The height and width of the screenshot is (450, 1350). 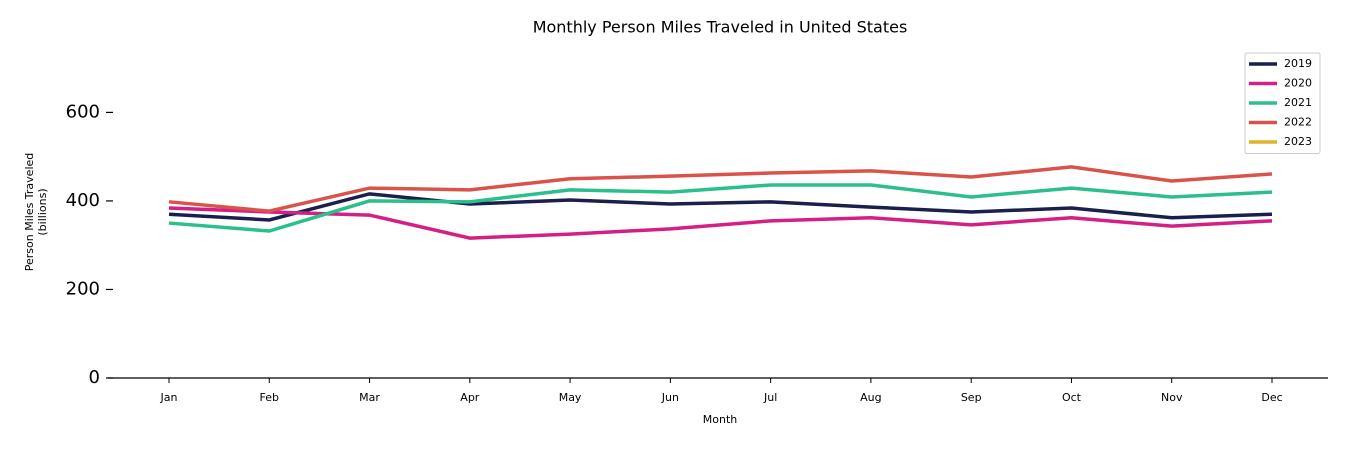 What do you see at coordinates (1282, 103) in the screenshot?
I see `legend-box` at bounding box center [1282, 103].